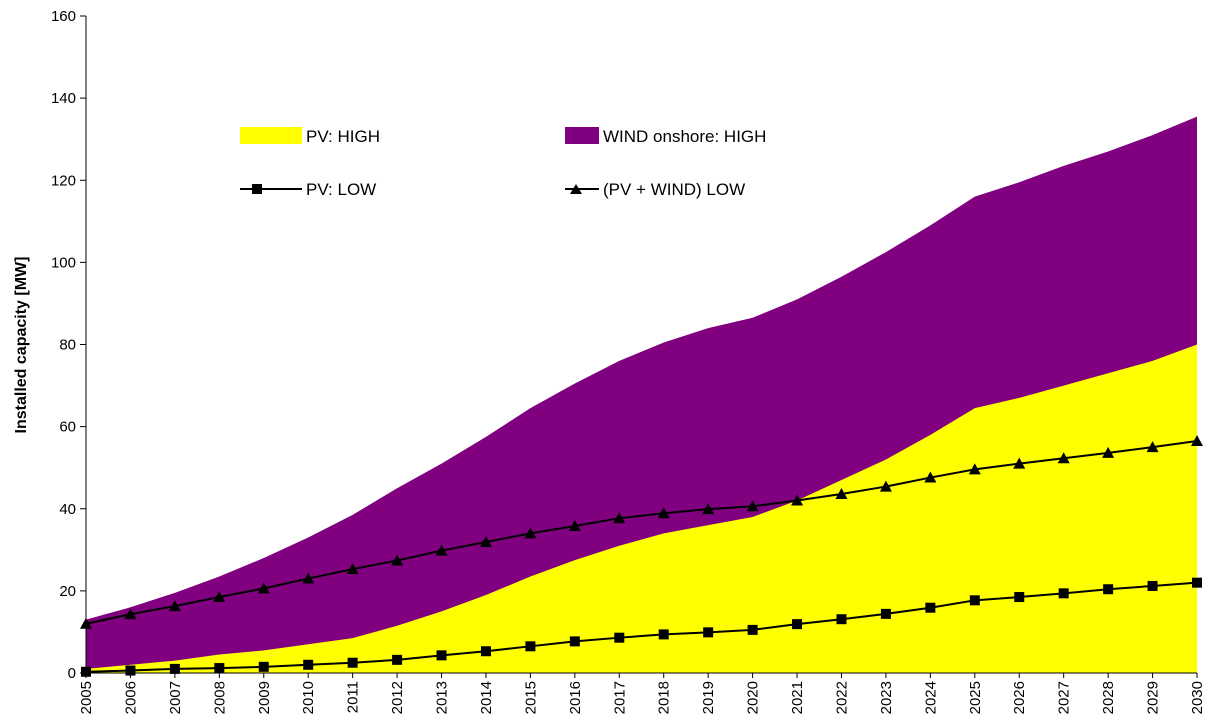 The height and width of the screenshot is (725, 1210). What do you see at coordinates (619, 697) in the screenshot?
I see `x-tick-label-2017: 2017` at bounding box center [619, 697].